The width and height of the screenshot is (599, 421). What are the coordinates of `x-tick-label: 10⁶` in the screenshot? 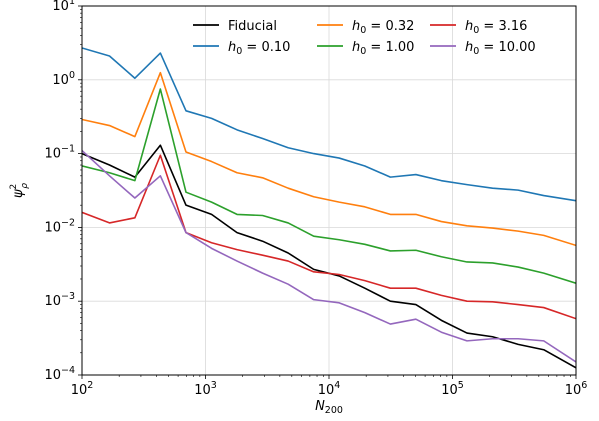 It's located at (576, 389).